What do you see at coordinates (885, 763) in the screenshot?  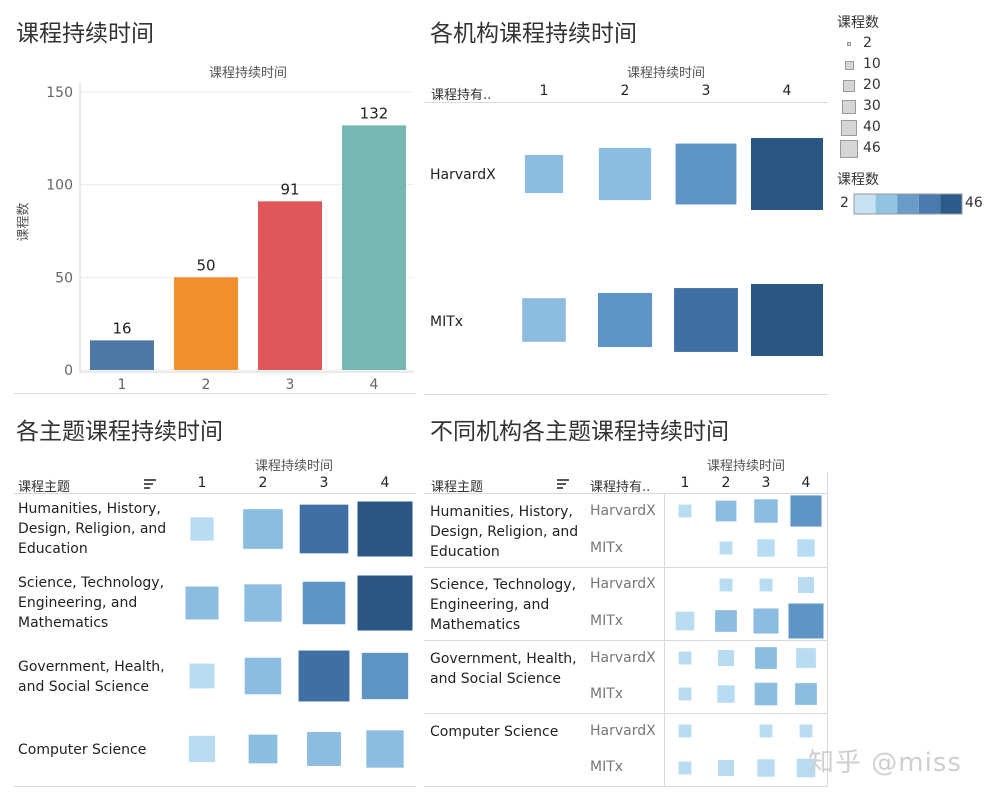 I see `watermark: 知乎 @miss` at bounding box center [885, 763].